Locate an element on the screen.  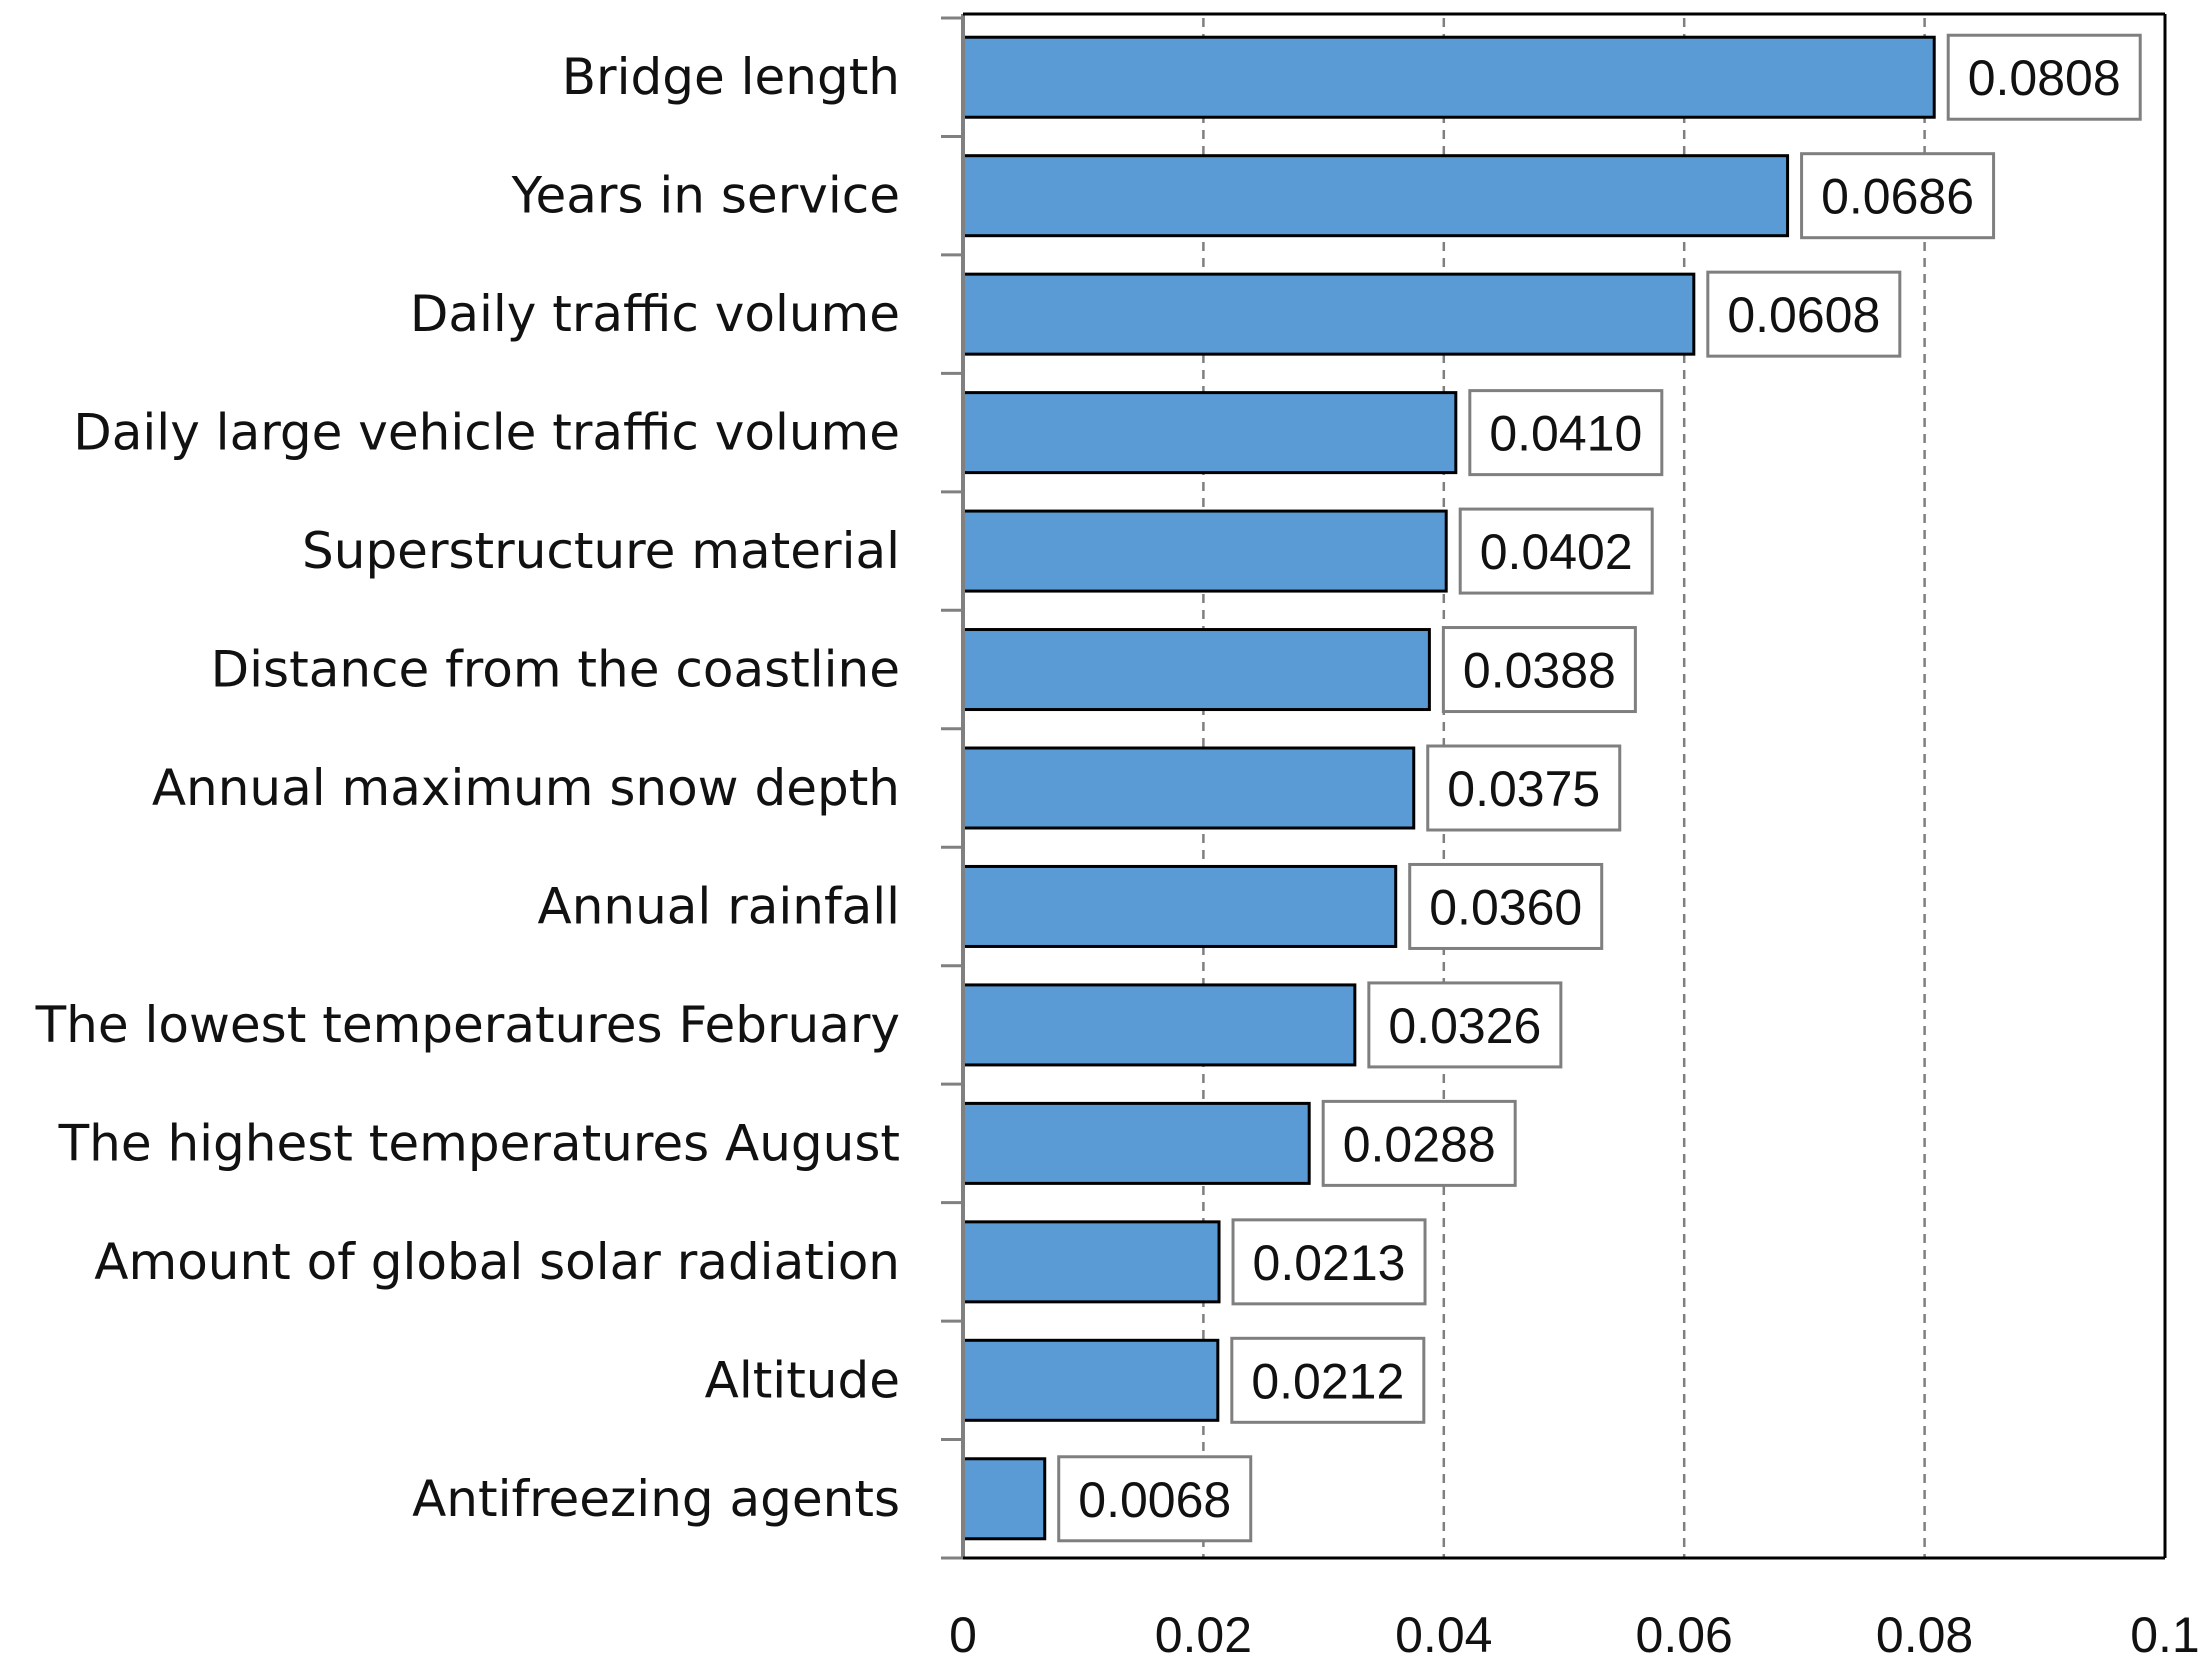
data-label: 0.0326 is located at coordinates (1464, 1026).